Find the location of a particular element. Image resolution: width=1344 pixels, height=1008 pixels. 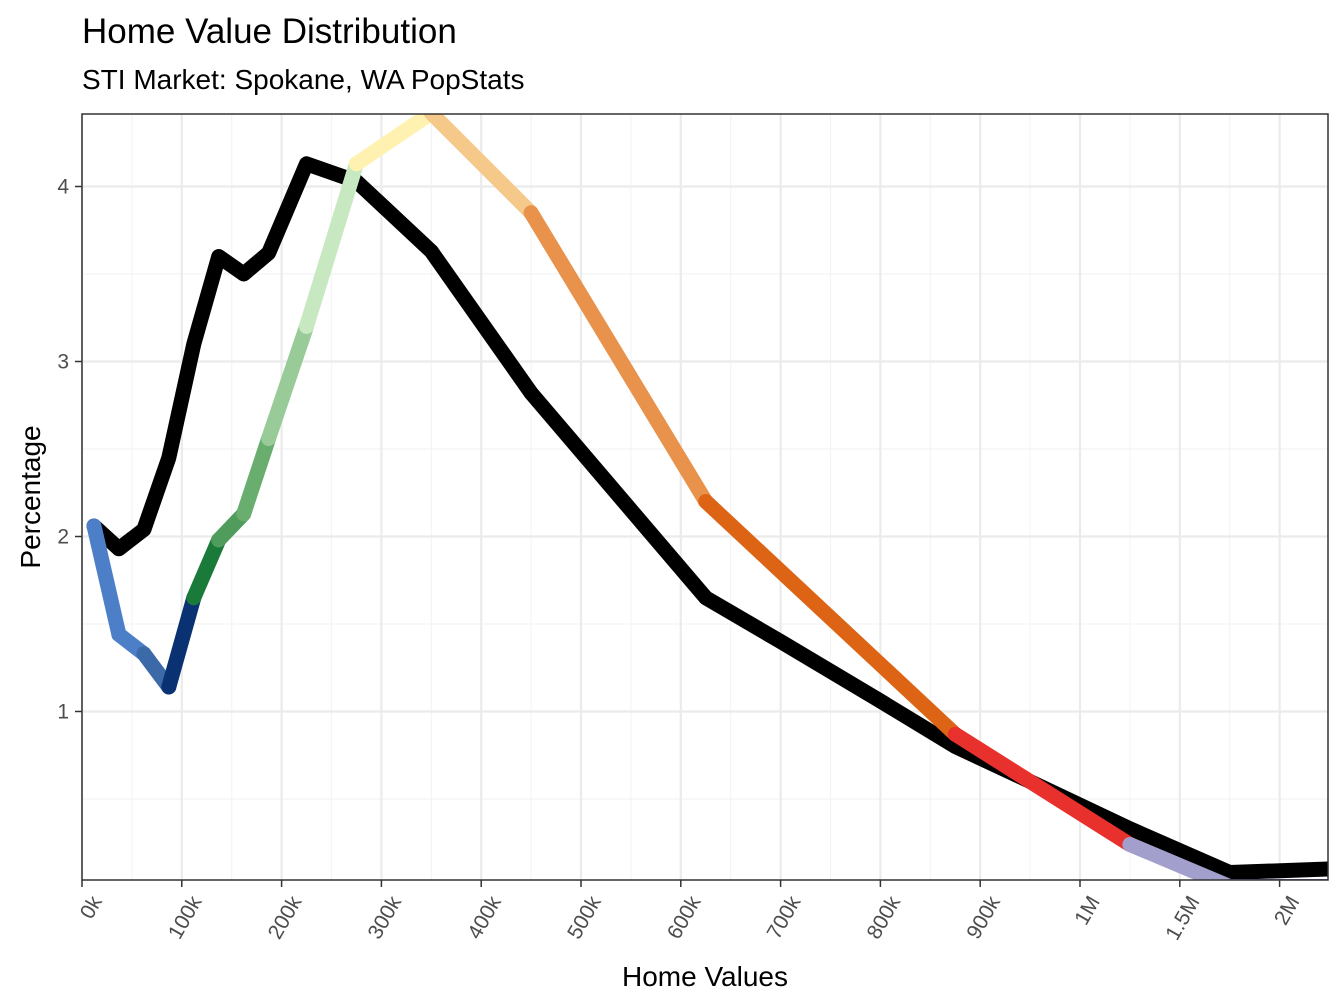

x-tick-label: 400k is located at coordinates (484, 917).